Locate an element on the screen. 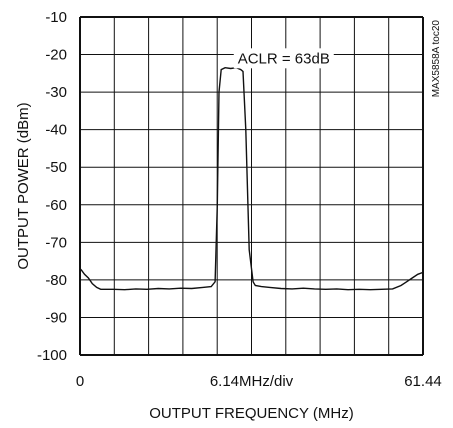  y-axis-label: OUTPUT POWER (dBm) is located at coordinates (23, 185).